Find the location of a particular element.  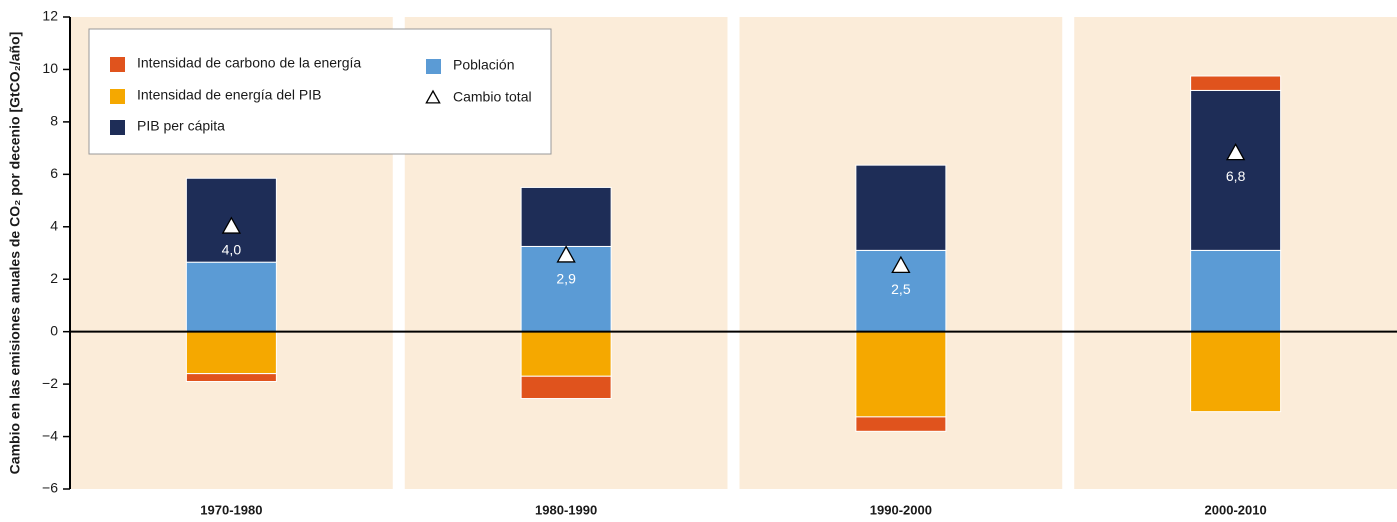

legend-label: Población is located at coordinates (484, 65).